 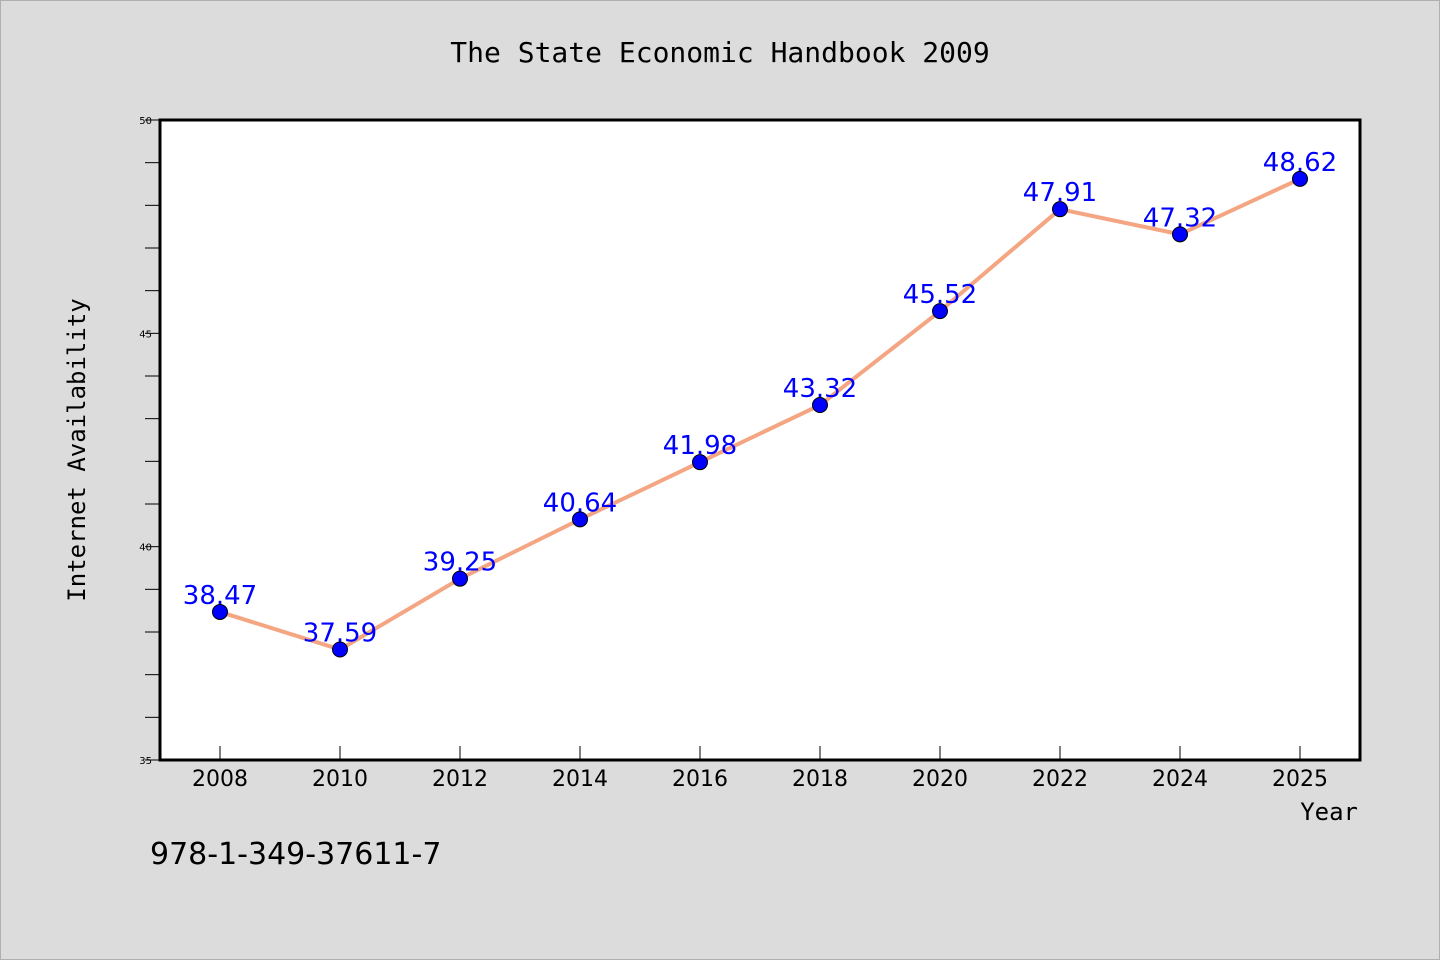 What do you see at coordinates (1180, 779) in the screenshot?
I see `x-tick-label: 2024` at bounding box center [1180, 779].